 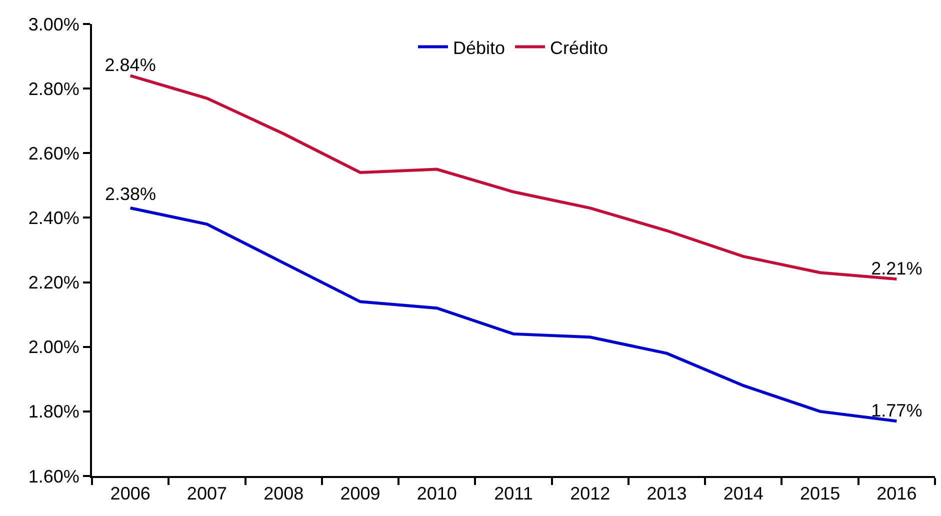 What do you see at coordinates (479, 48) in the screenshot?
I see `legend-label: Débito` at bounding box center [479, 48].